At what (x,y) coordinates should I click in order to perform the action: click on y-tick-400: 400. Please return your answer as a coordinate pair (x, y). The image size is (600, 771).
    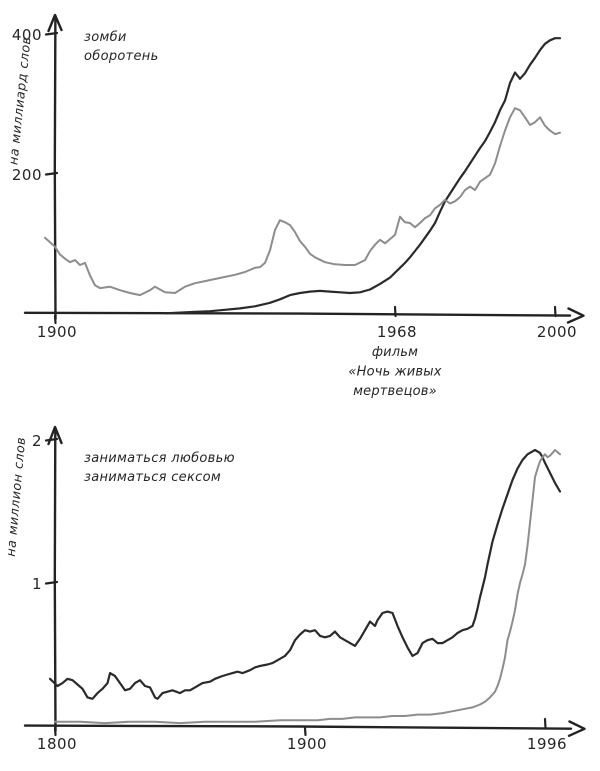
    Looking at the image, I should click on (35, 35).